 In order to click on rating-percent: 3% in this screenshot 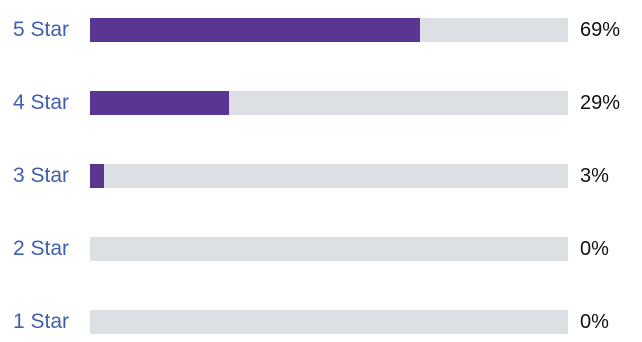, I will do `click(594, 176)`.